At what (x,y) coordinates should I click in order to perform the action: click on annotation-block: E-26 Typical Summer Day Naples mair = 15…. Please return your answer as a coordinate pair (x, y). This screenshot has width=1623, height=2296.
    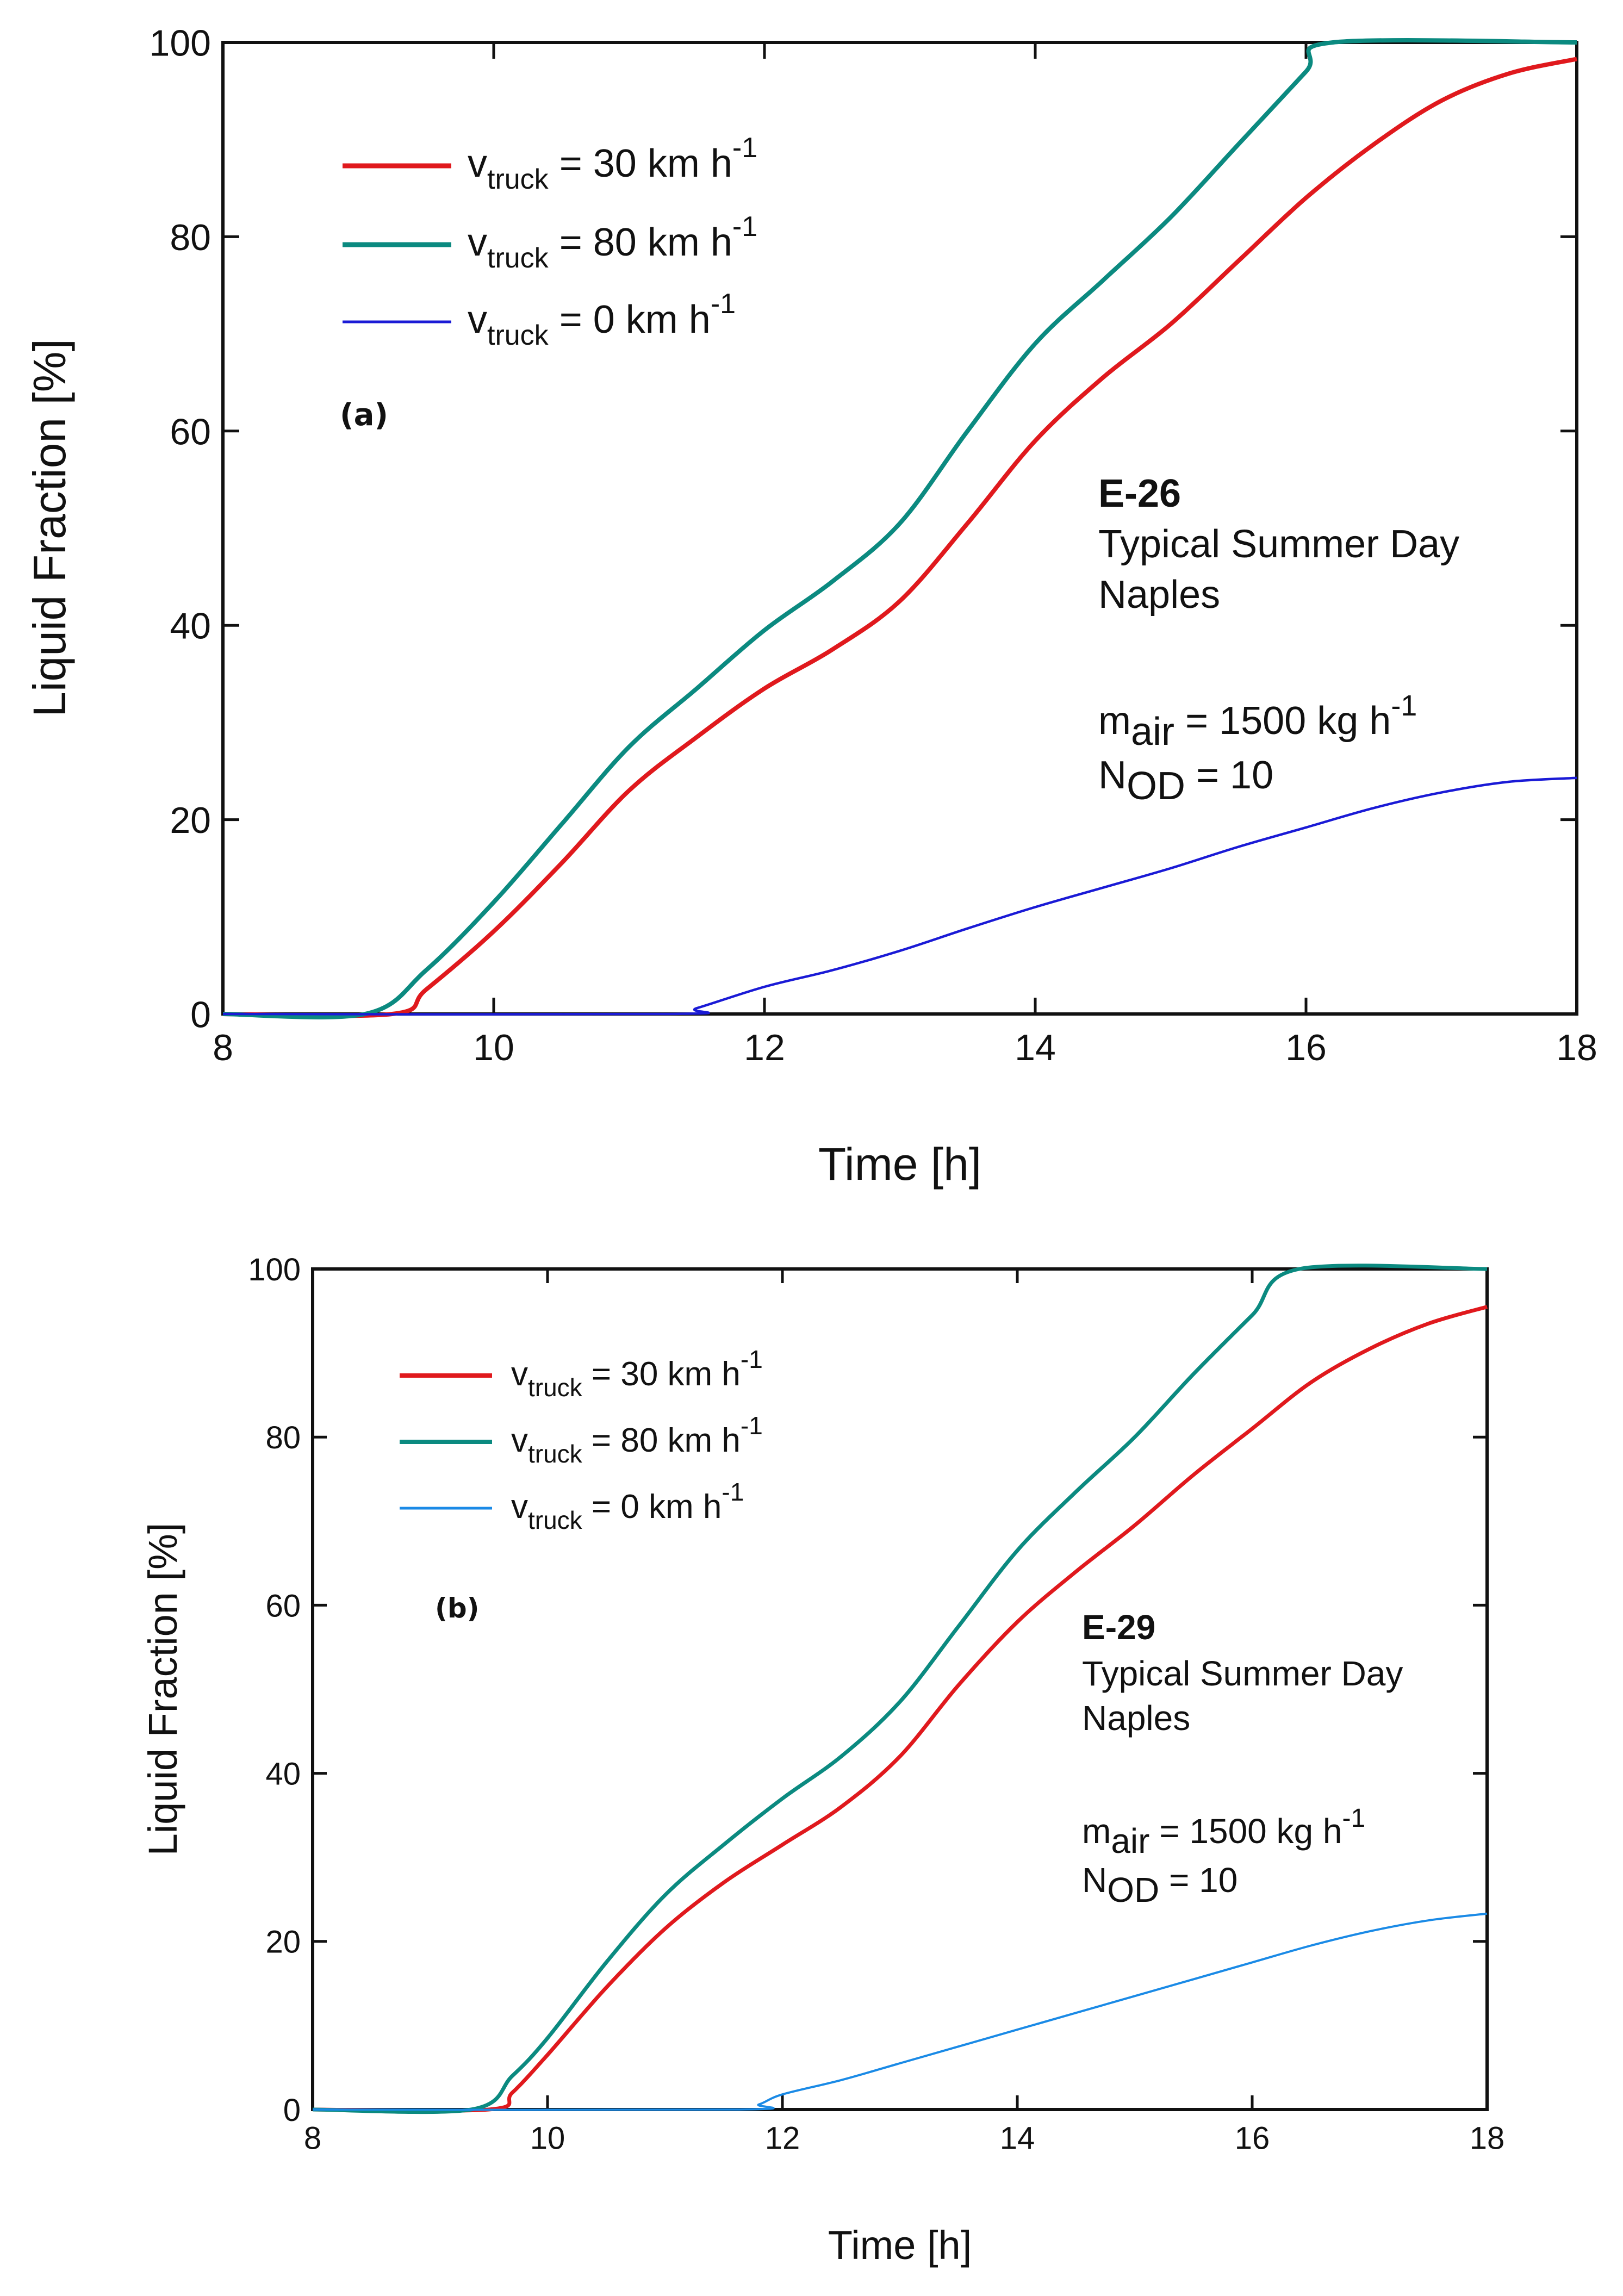
    Looking at the image, I should click on (1278, 640).